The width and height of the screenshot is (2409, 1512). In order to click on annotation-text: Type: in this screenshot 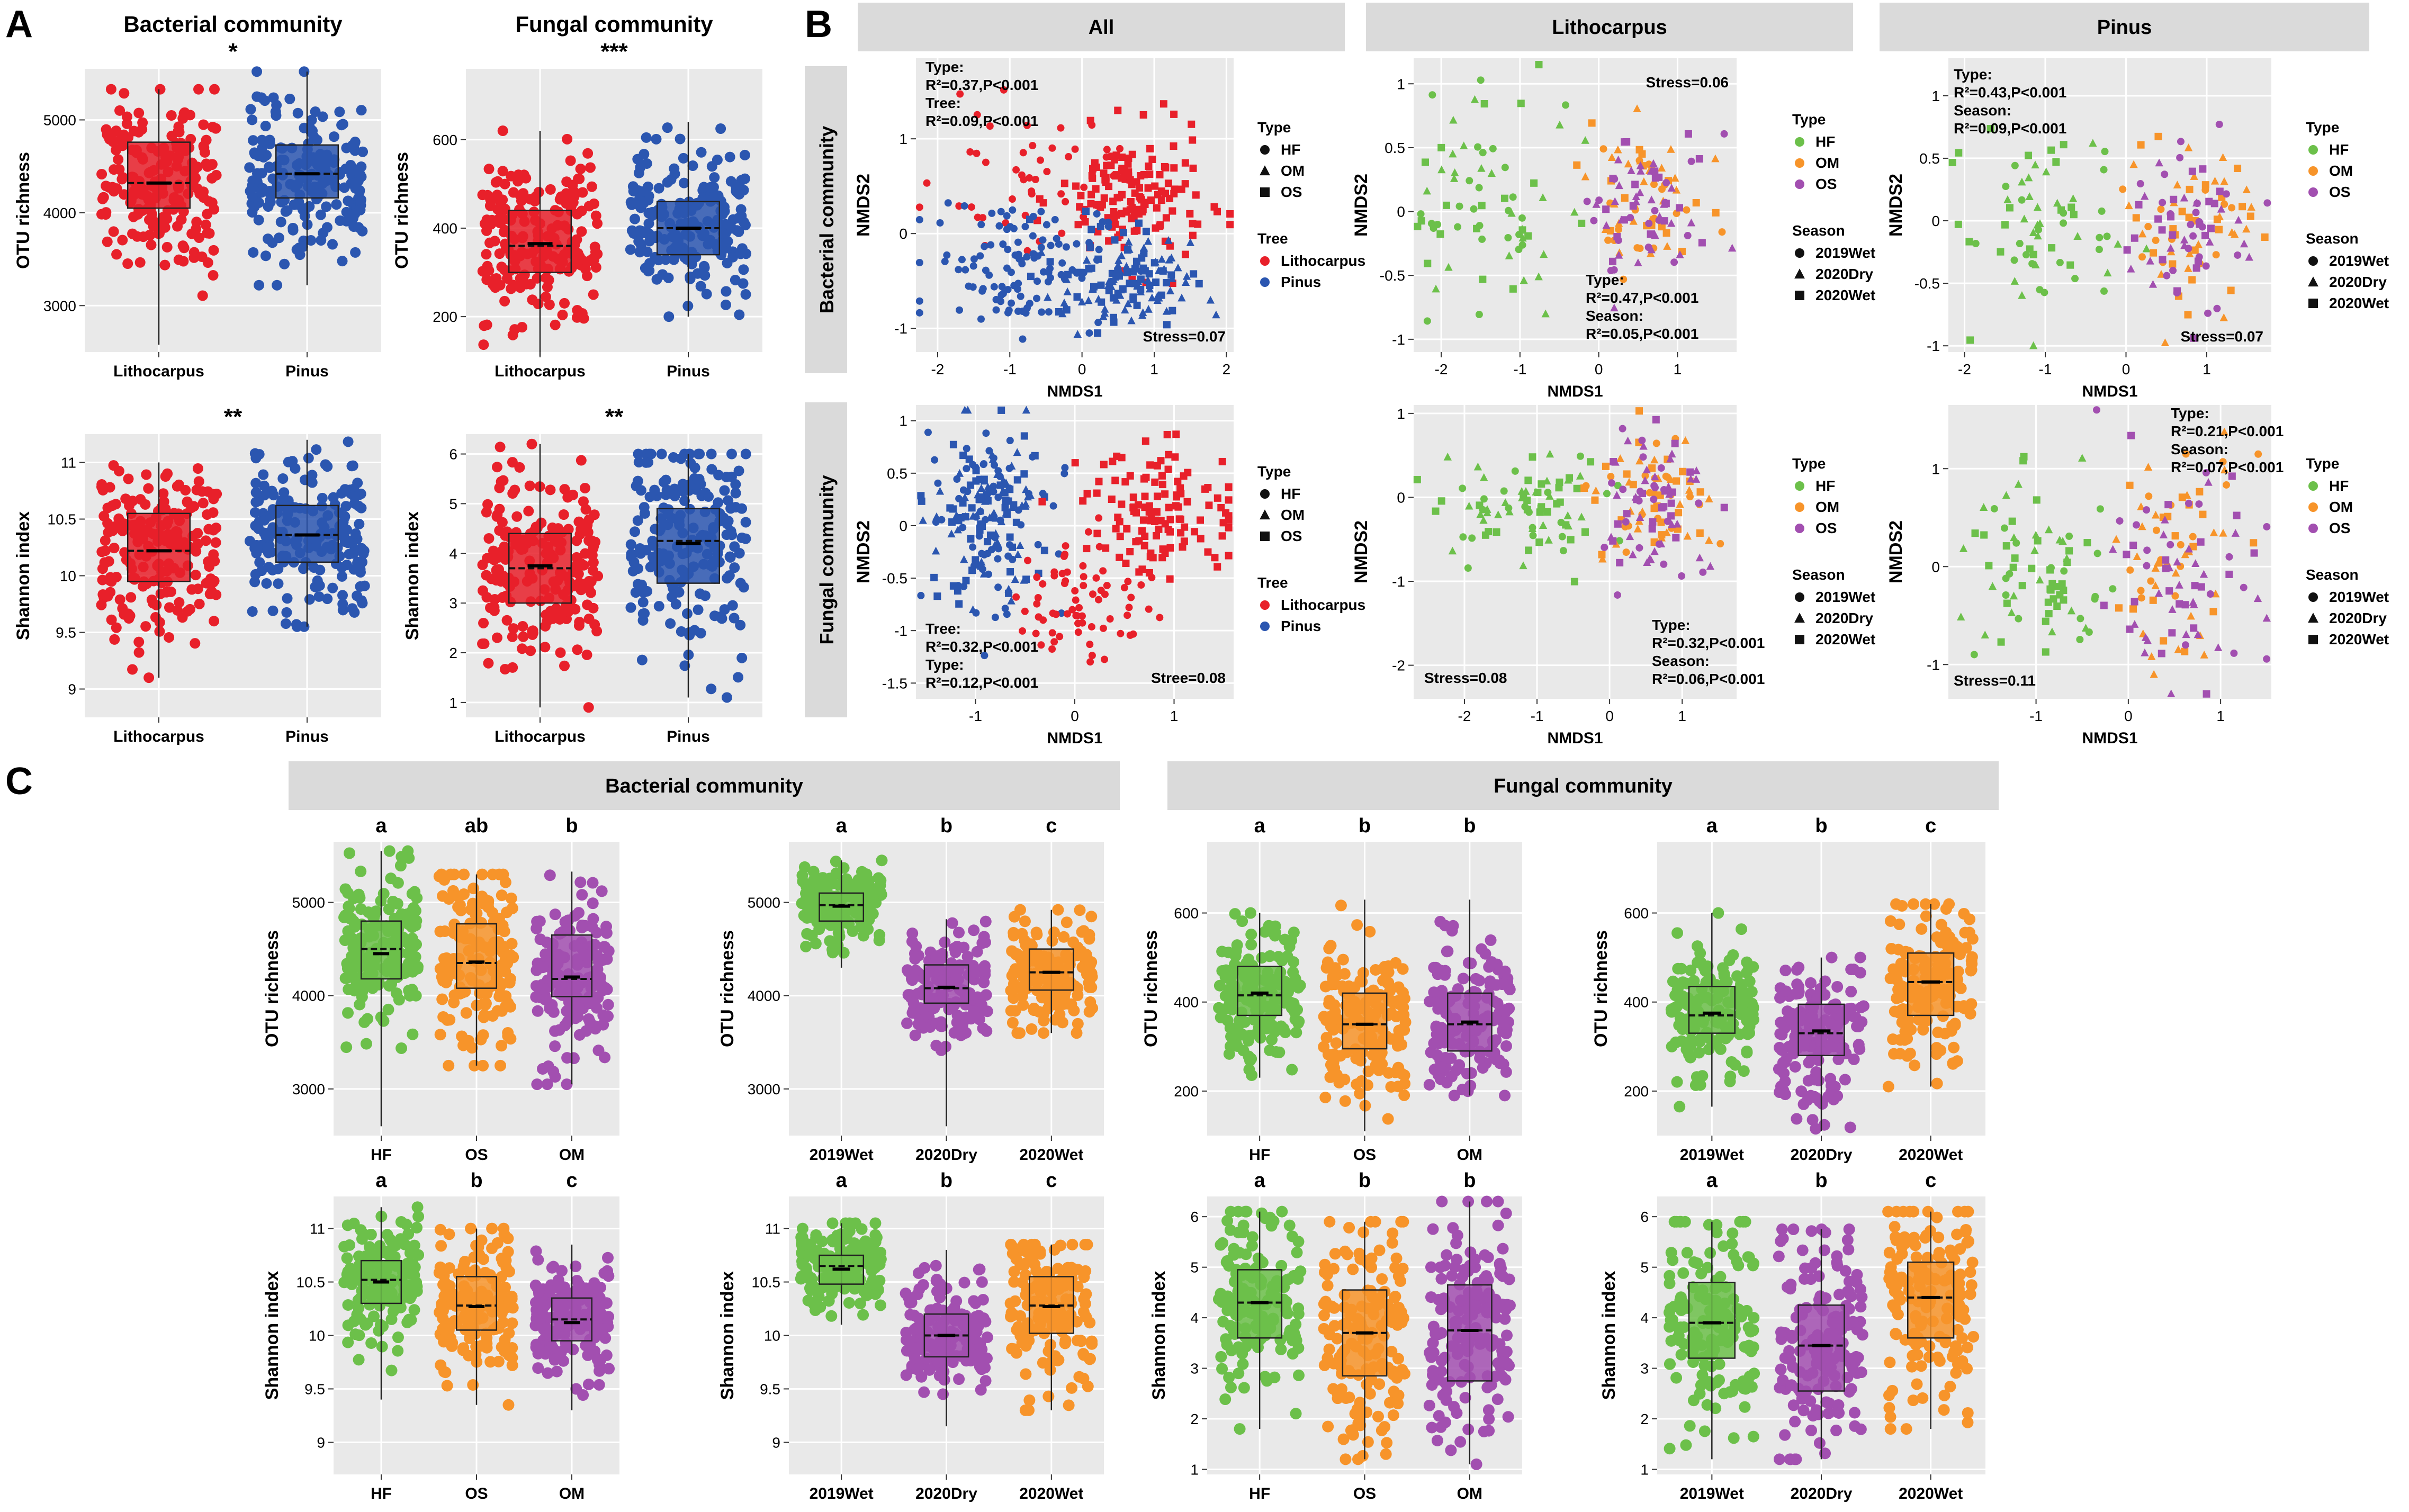, I will do `click(2190, 413)`.